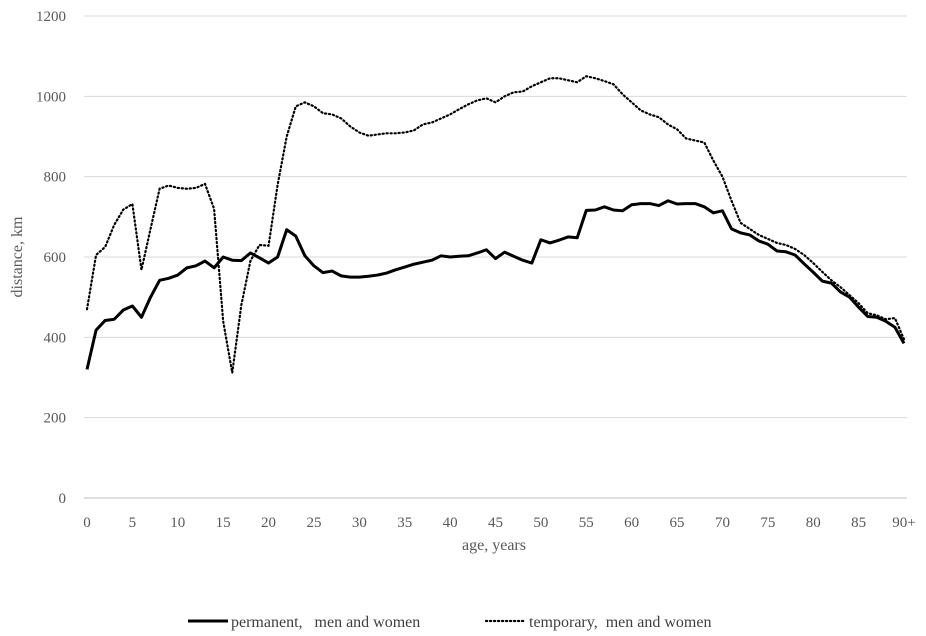  What do you see at coordinates (51, 97) in the screenshot?
I see `y-tick-label-1000: 1000` at bounding box center [51, 97].